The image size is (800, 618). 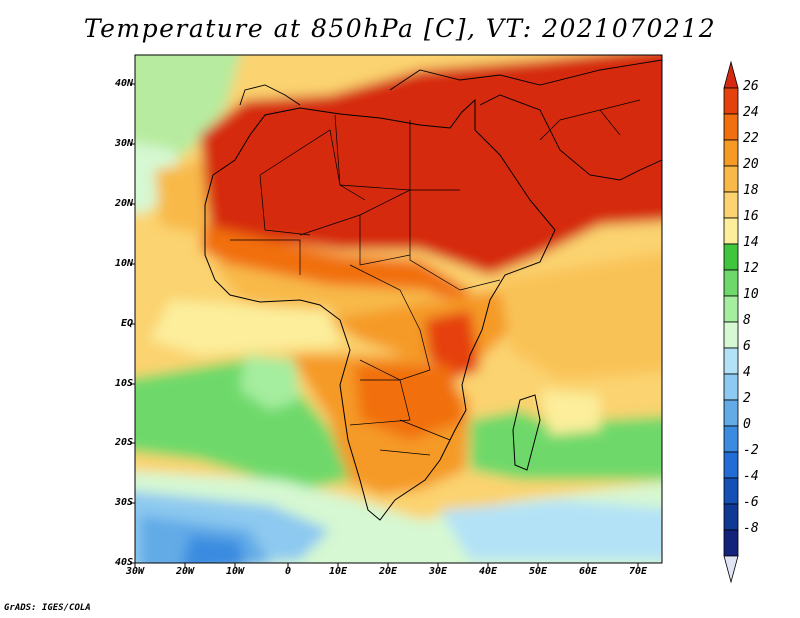 What do you see at coordinates (123, 442) in the screenshot?
I see `lat-label-20s: 20S` at bounding box center [123, 442].